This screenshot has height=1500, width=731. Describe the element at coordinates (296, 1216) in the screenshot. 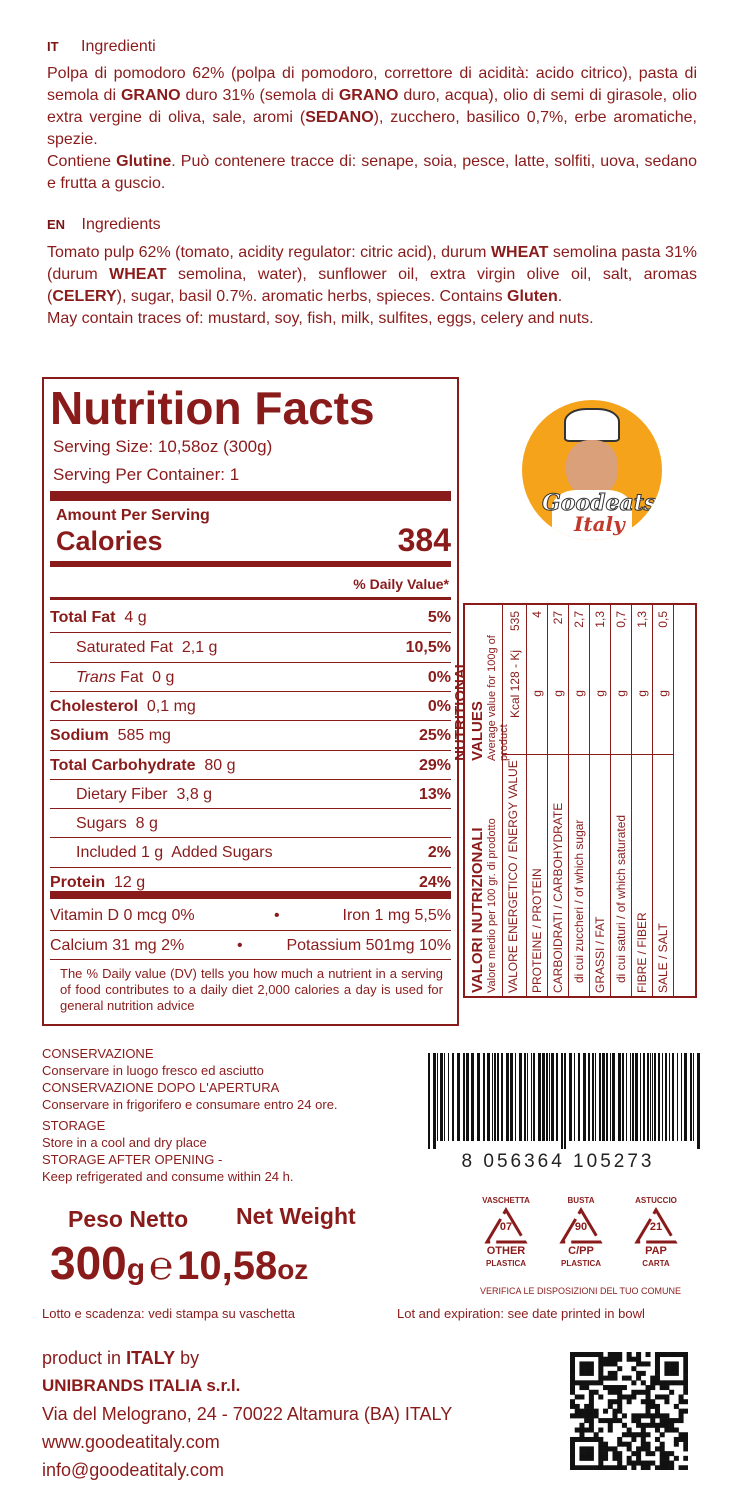

I see `net-weight-label: Net Weight` at that location.